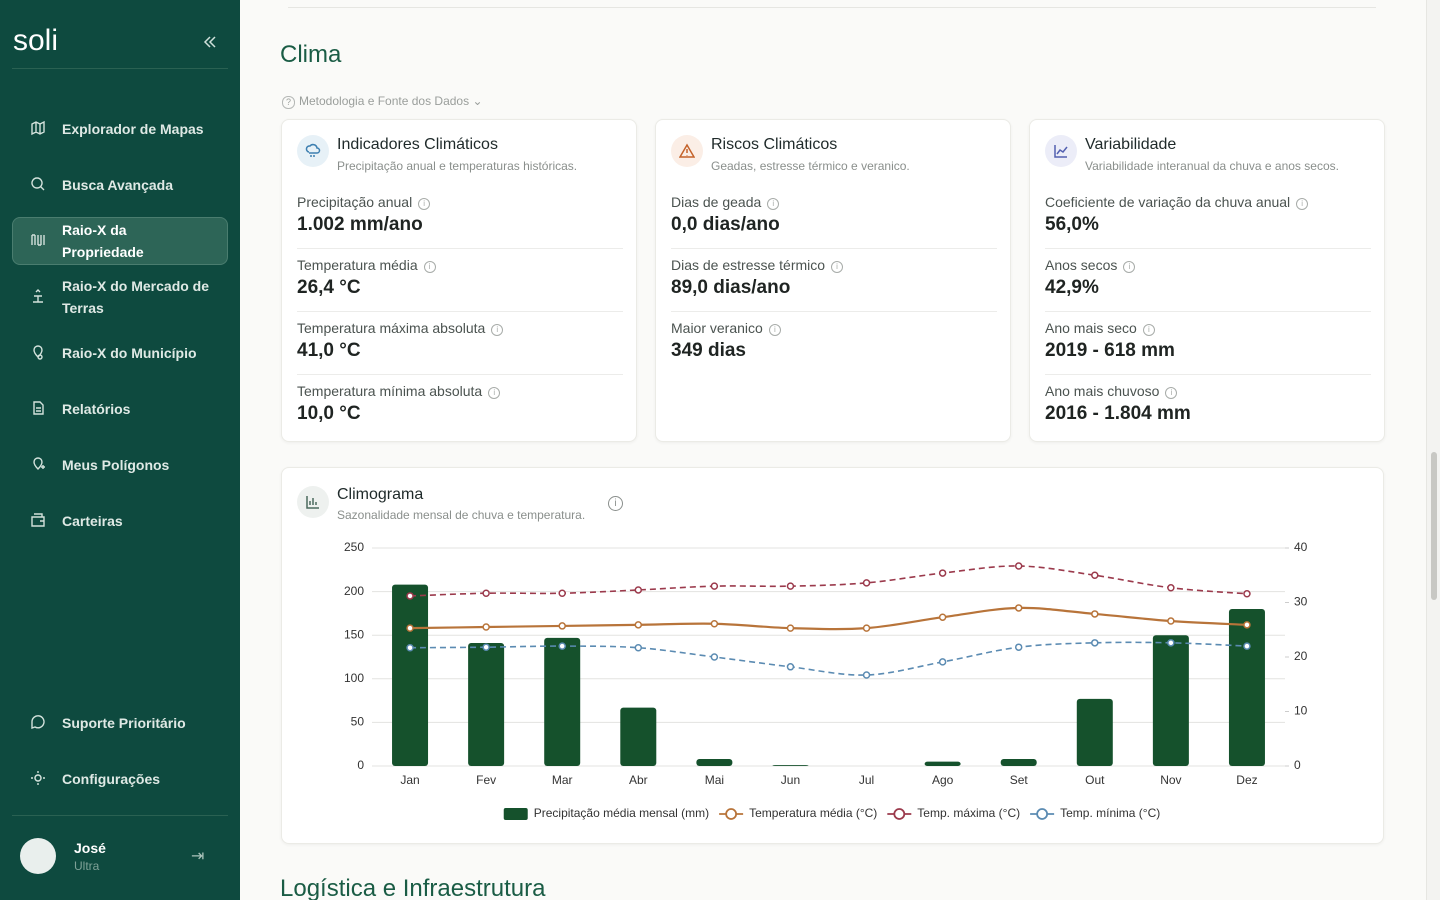  I want to click on section-title: Clima, so click(311, 54).